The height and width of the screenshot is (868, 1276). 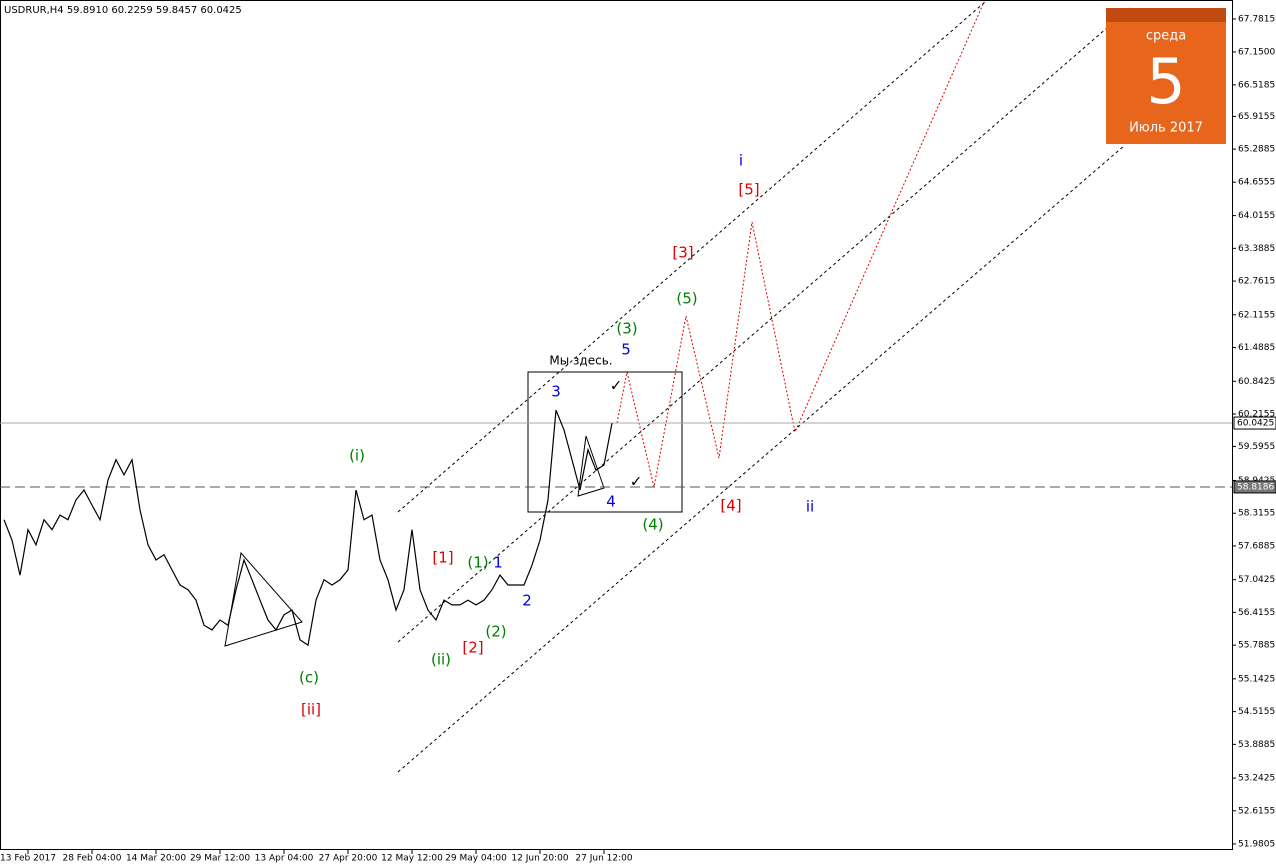 I want to click on price-label: 58.8186, so click(x=1255, y=487).